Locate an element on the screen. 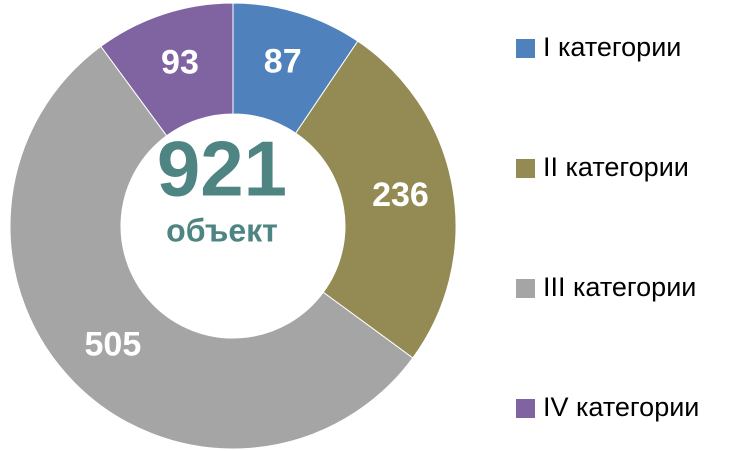  legend-label: III категории is located at coordinates (619, 287).